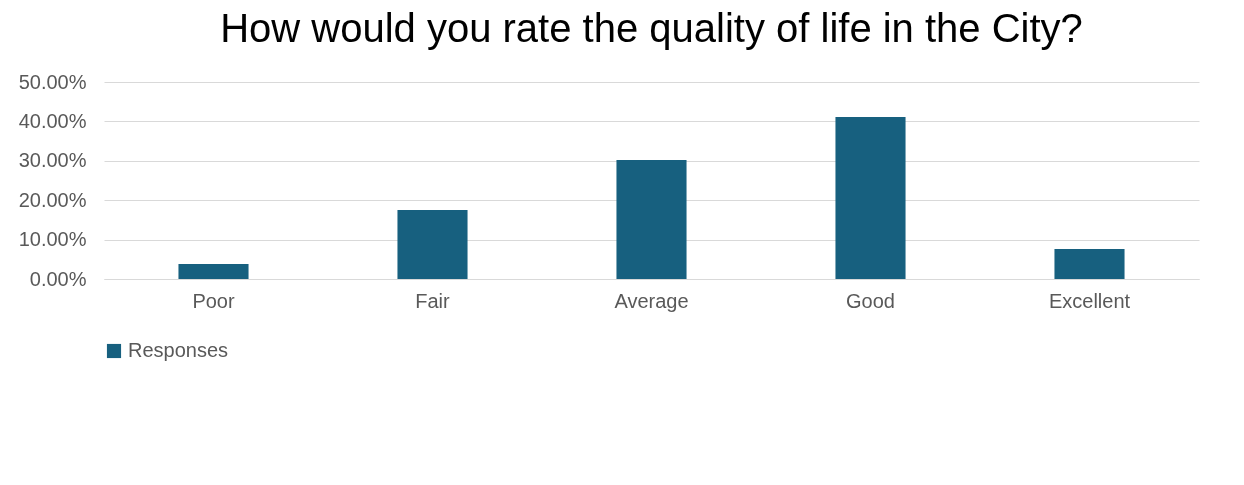 This screenshot has height=485, width=1244. I want to click on chart-title: How would you rate the quality of life in the City?, so click(651, 28).